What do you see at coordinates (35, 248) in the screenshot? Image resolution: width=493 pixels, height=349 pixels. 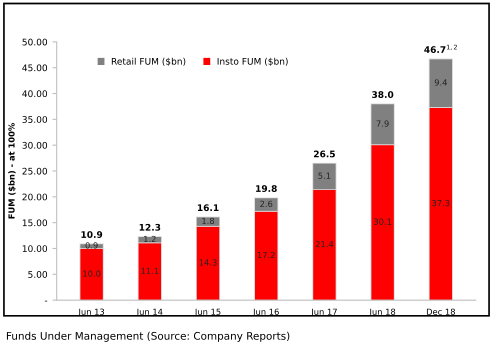 I see `y-tick-label: 10.00` at bounding box center [35, 248].